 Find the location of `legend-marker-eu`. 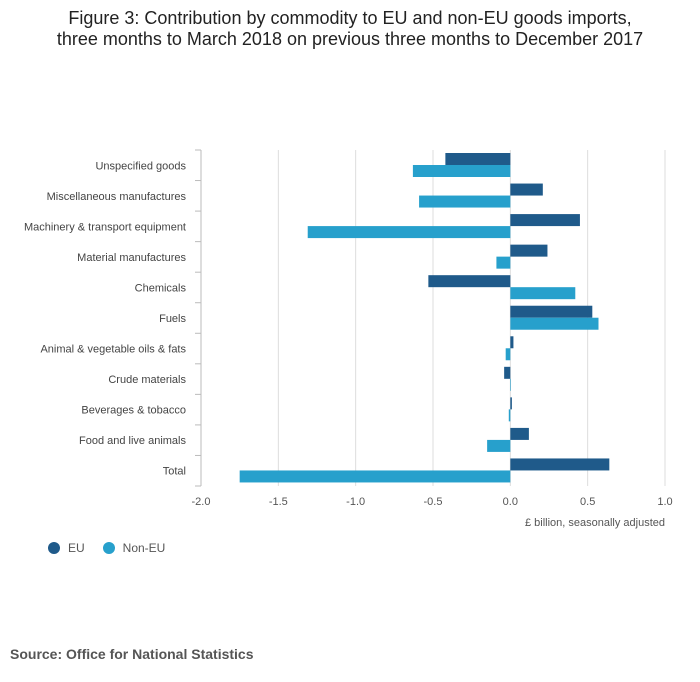

legend-marker-eu is located at coordinates (54, 548).